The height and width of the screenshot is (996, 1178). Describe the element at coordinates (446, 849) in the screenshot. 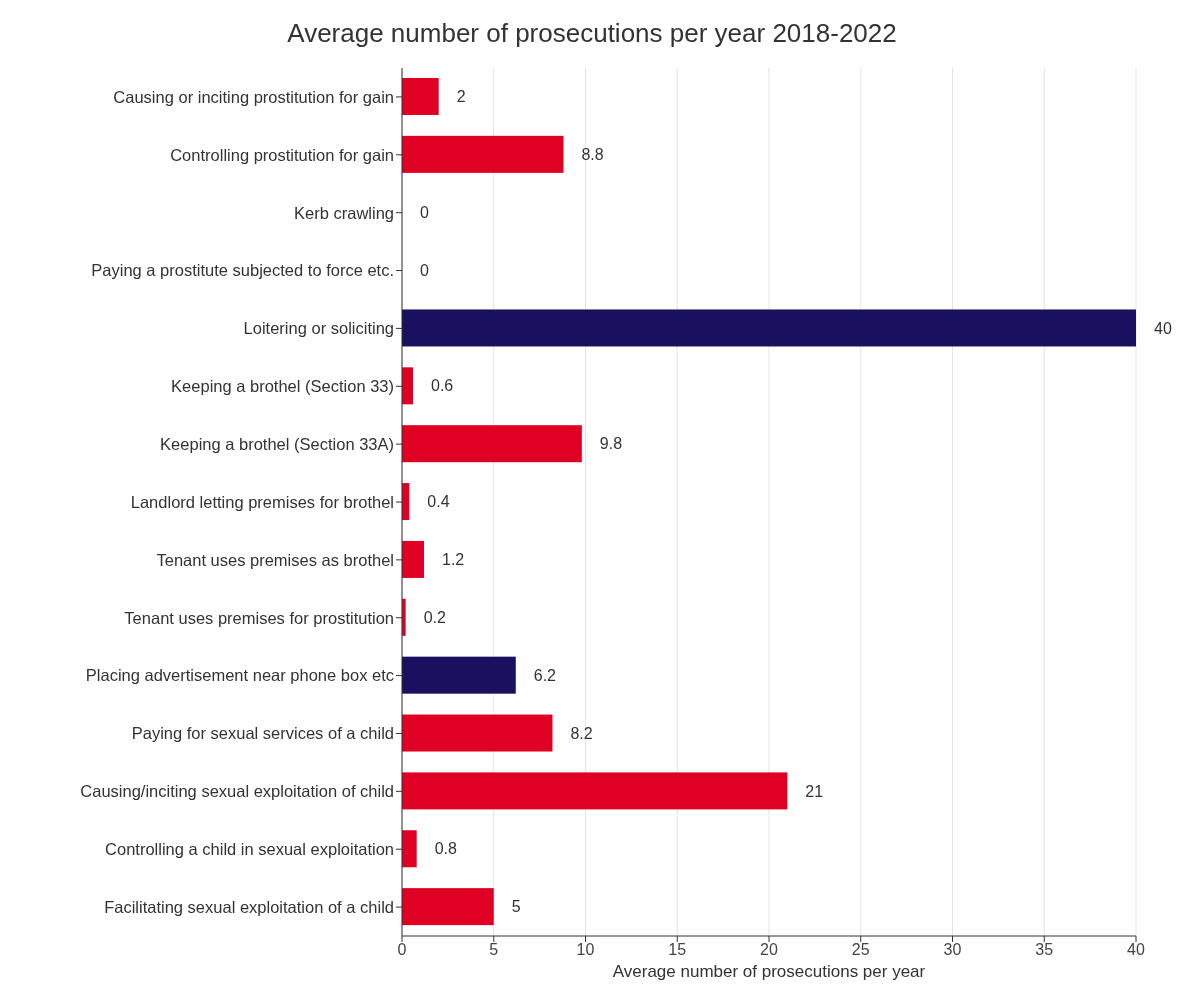

I see `data-label: 0.8` at that location.